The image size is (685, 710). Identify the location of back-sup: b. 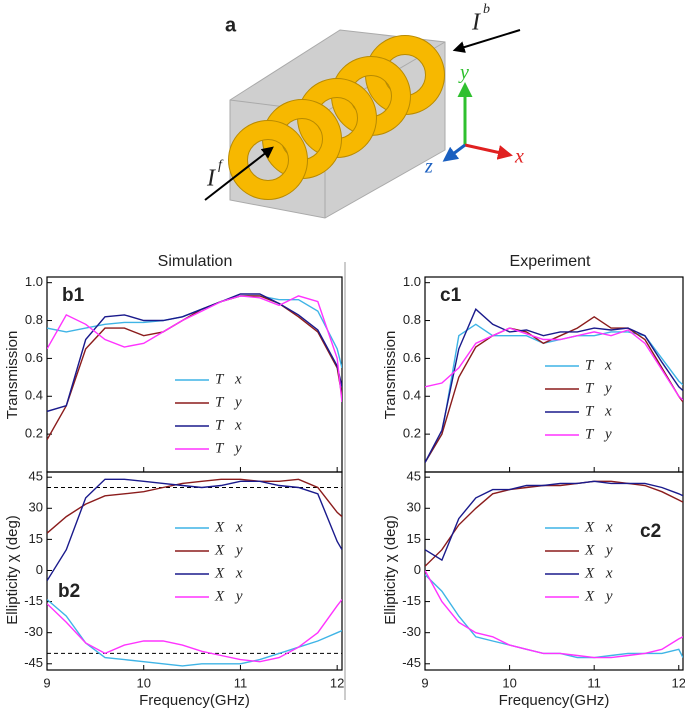
(486, 9).